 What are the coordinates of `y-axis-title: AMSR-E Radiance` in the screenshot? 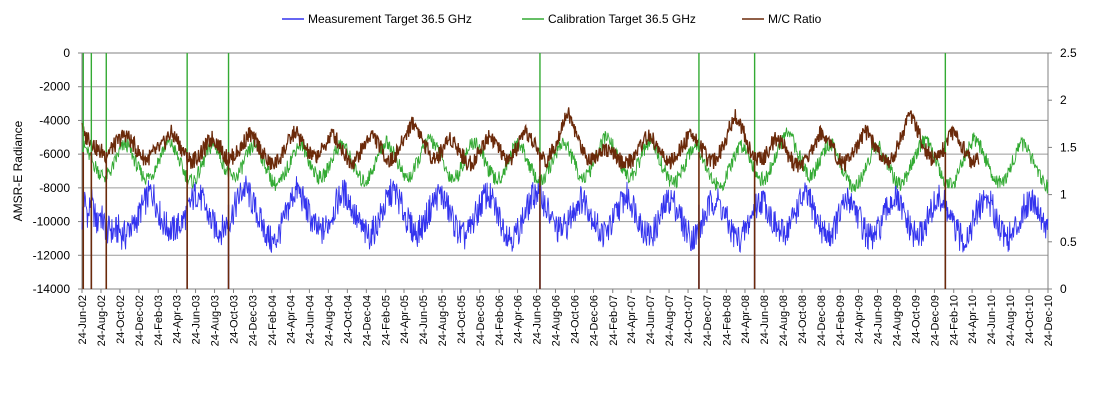 It's located at (18, 170).